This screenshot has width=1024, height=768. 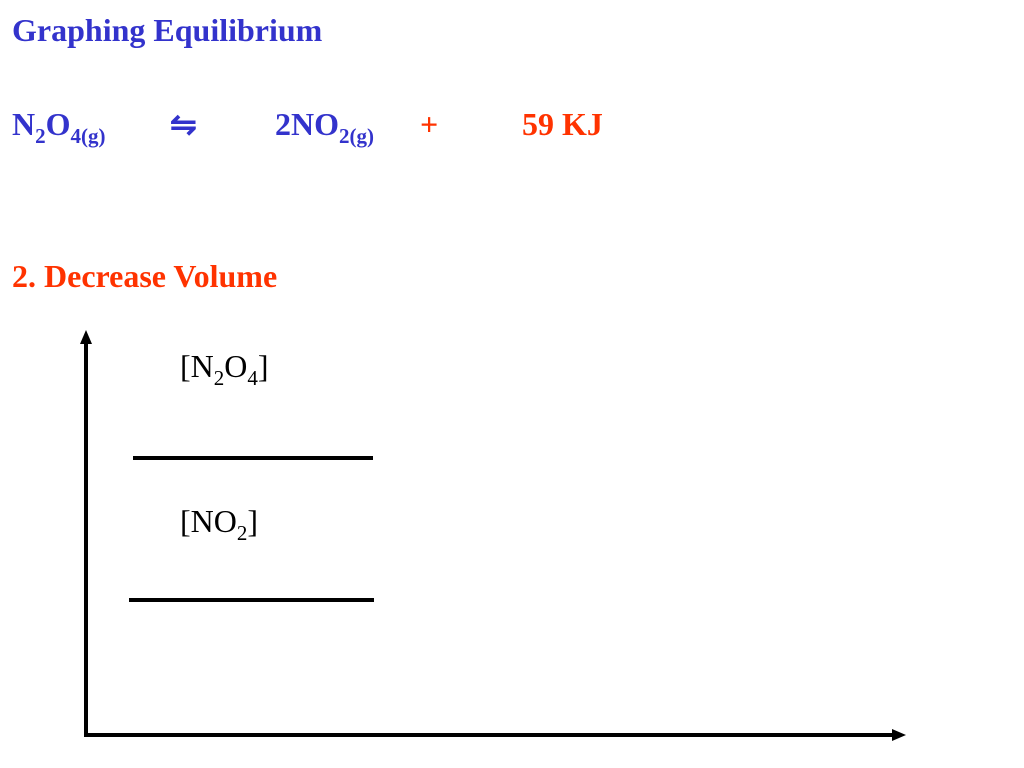 I want to click on no2-label: [NO2], so click(x=219, y=523).